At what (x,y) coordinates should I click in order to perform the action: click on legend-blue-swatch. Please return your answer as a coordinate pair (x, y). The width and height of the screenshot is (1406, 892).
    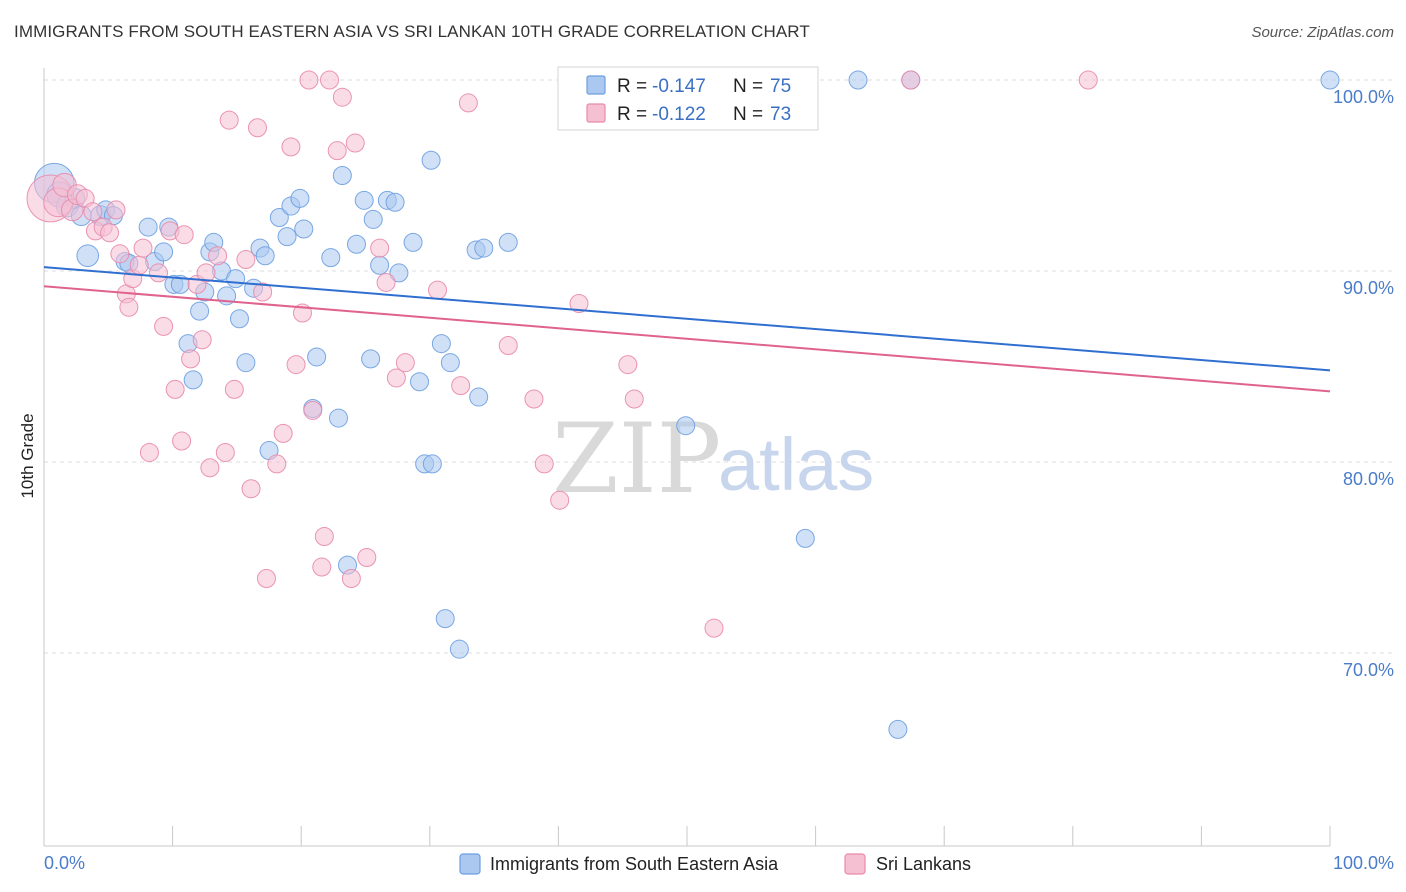
    Looking at the image, I should click on (470, 864).